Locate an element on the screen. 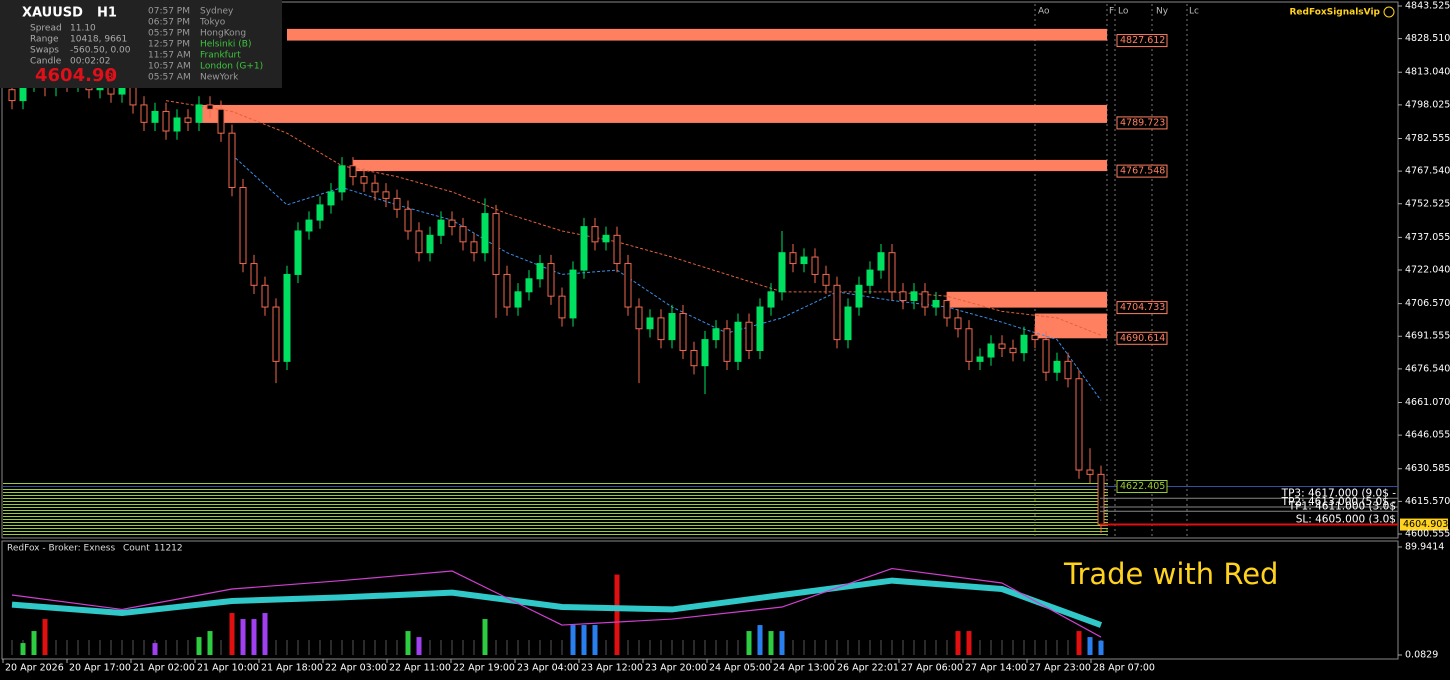  session-markers: Ao F Lo Ny Lc is located at coordinates (1118, 12).